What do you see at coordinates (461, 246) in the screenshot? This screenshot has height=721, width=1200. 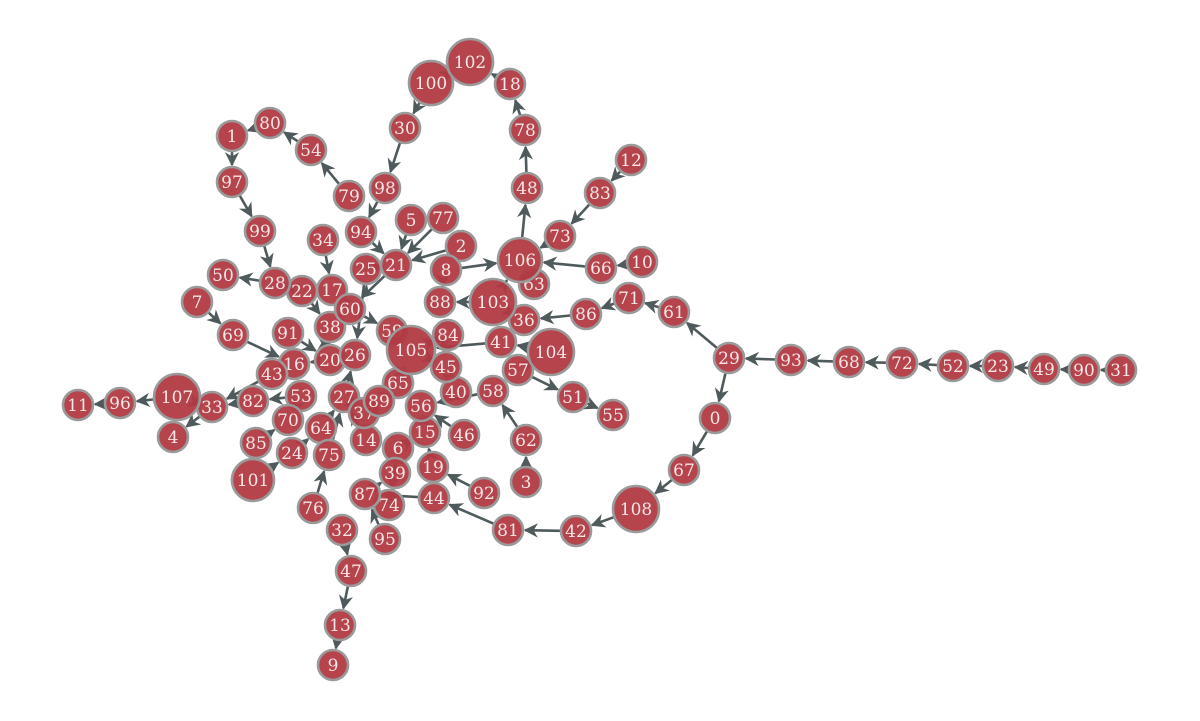 I see `node-2: 2` at bounding box center [461, 246].